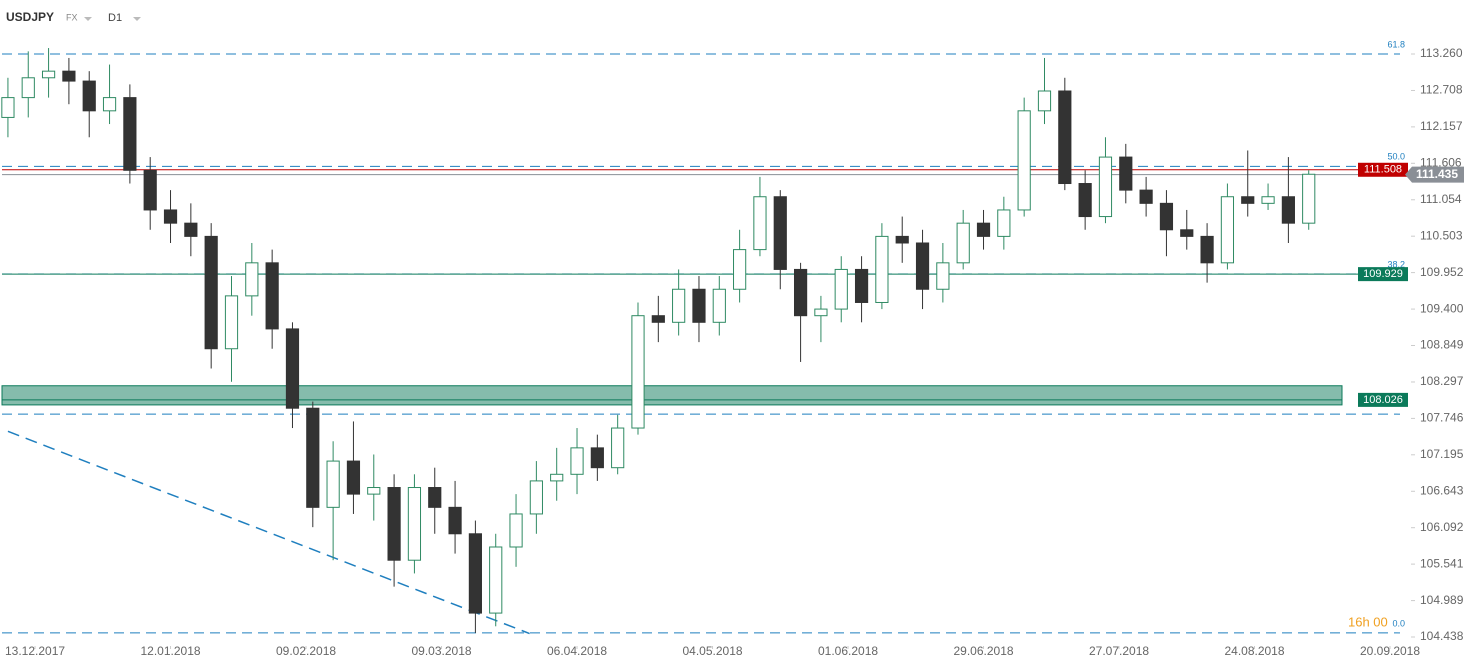 This screenshot has height=669, width=1475. What do you see at coordinates (1442, 454) in the screenshot?
I see `y-tick-label: 107.195` at bounding box center [1442, 454].